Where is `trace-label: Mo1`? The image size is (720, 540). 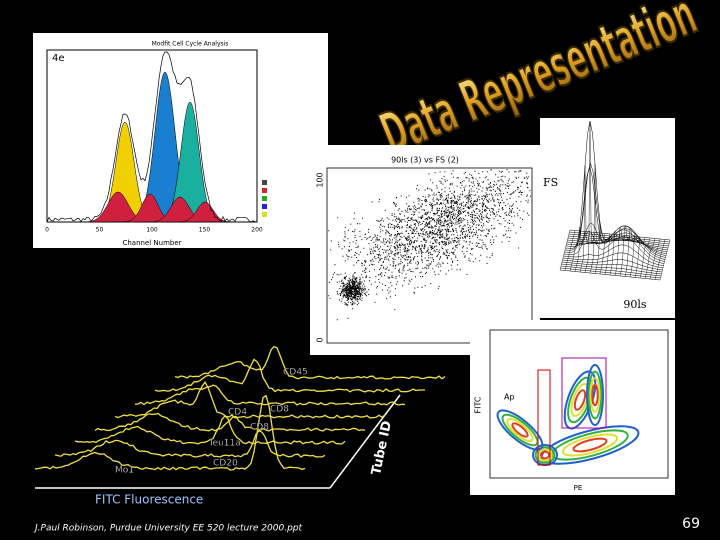 trace-label: Mo1 is located at coordinates (124, 471).